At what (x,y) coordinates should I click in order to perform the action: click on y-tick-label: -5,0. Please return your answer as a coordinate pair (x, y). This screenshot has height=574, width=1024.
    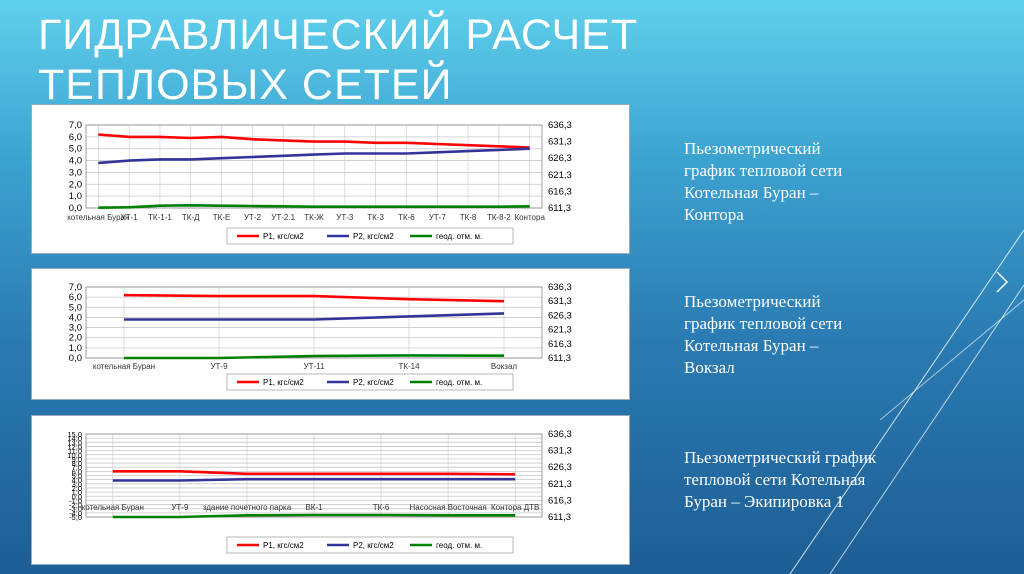
    Looking at the image, I should click on (75, 517).